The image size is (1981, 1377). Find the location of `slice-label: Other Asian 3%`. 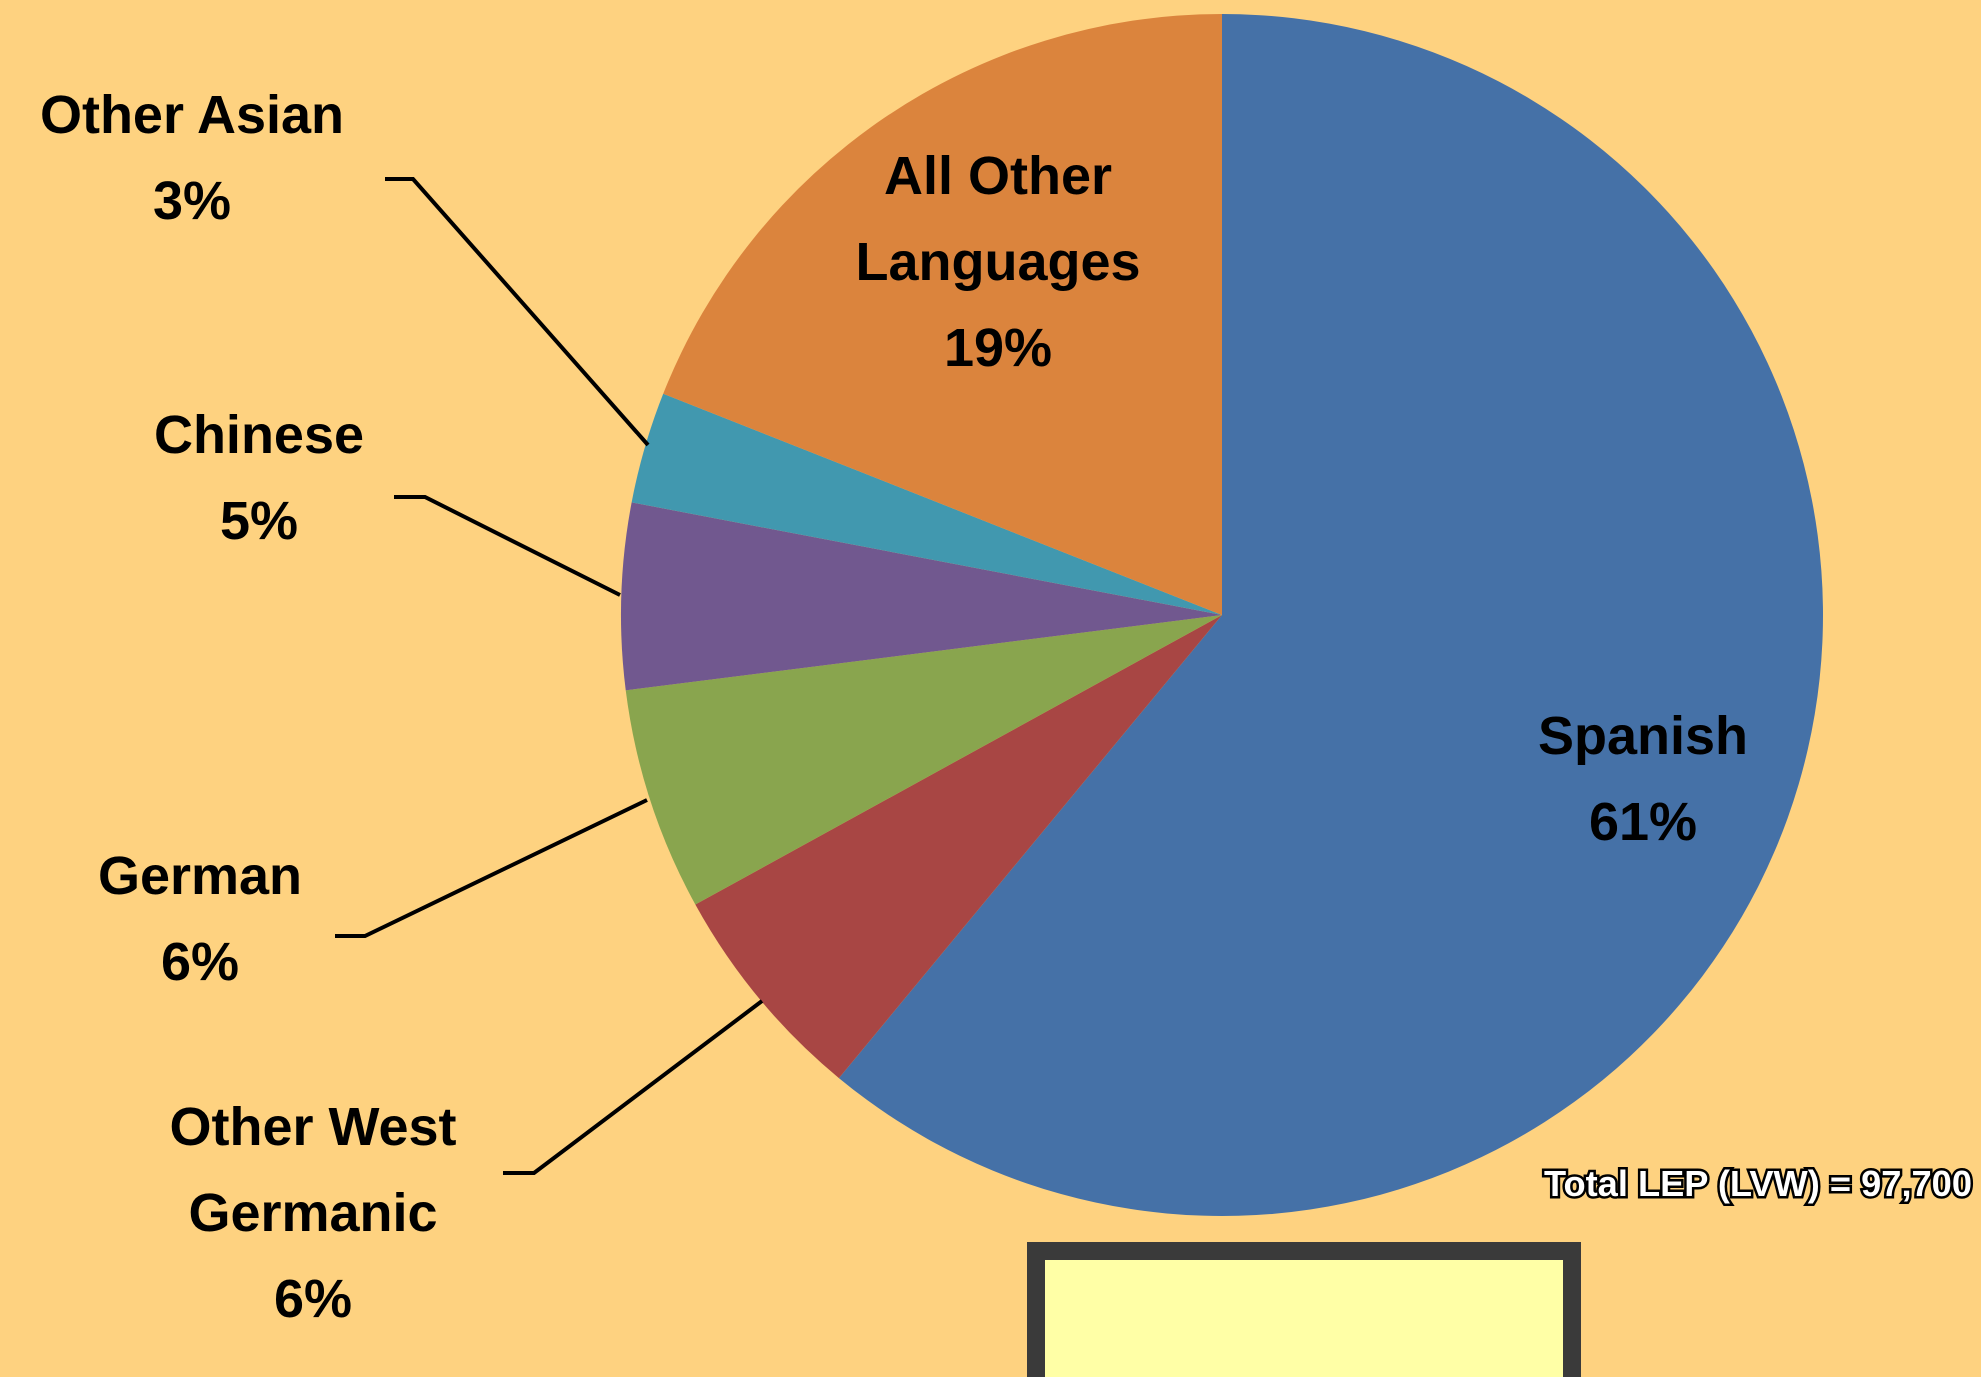

slice-label: Other Asian 3% is located at coordinates (201, 158).